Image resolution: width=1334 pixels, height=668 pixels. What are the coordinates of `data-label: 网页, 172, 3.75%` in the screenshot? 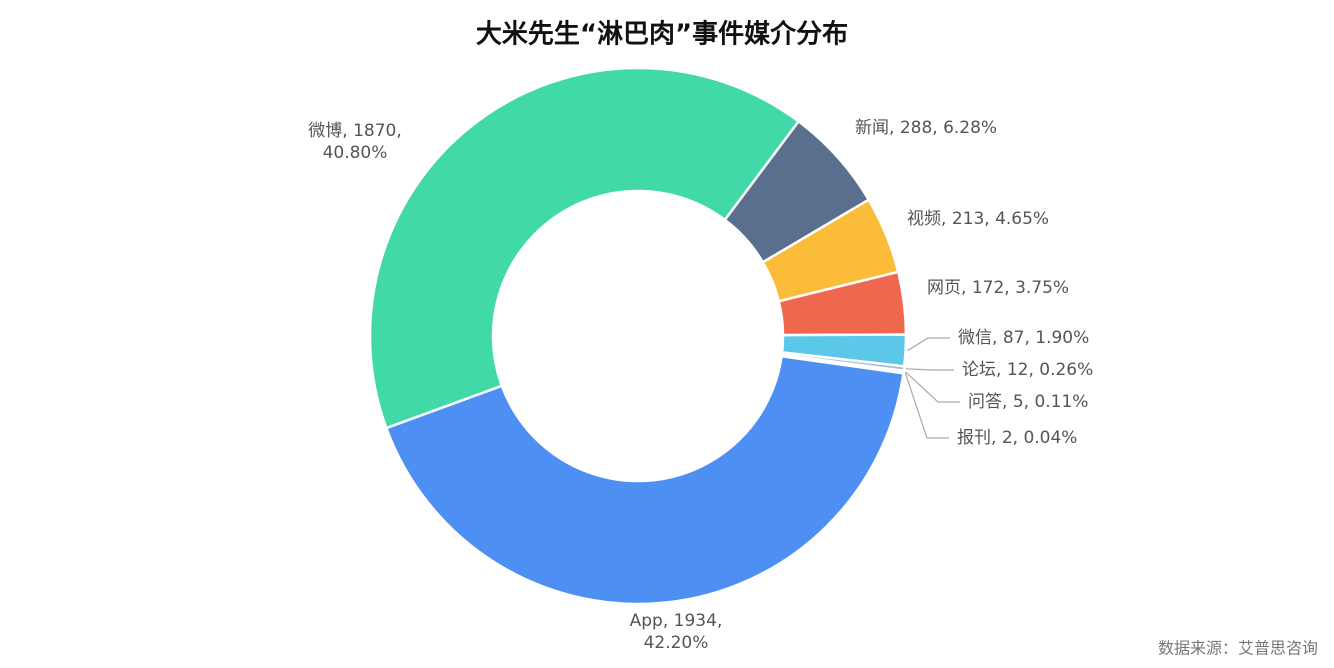 It's located at (998, 288).